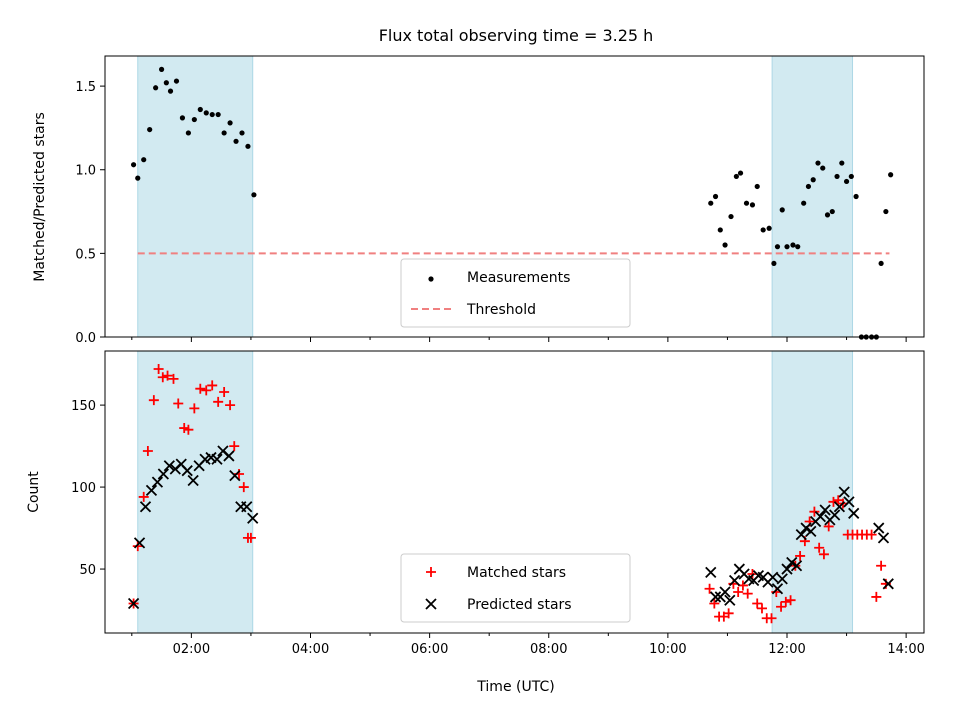 The width and height of the screenshot is (960, 720). I want to click on x-tick-label: 06:00, so click(429, 649).